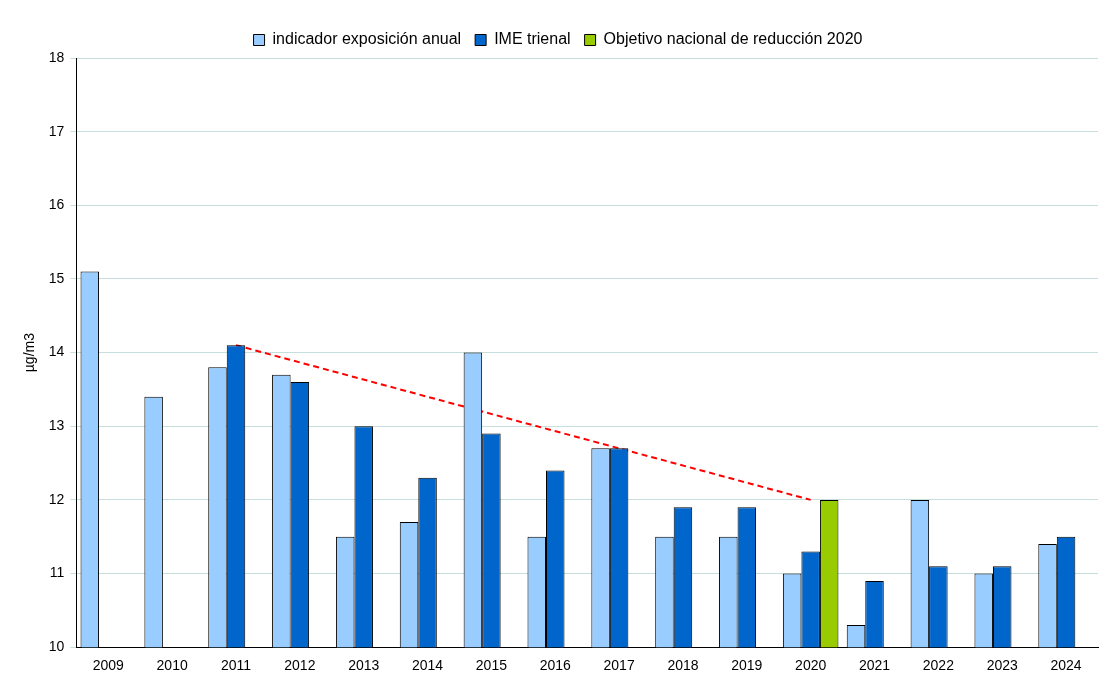  I want to click on x-tick-label: 2016, so click(555, 665).